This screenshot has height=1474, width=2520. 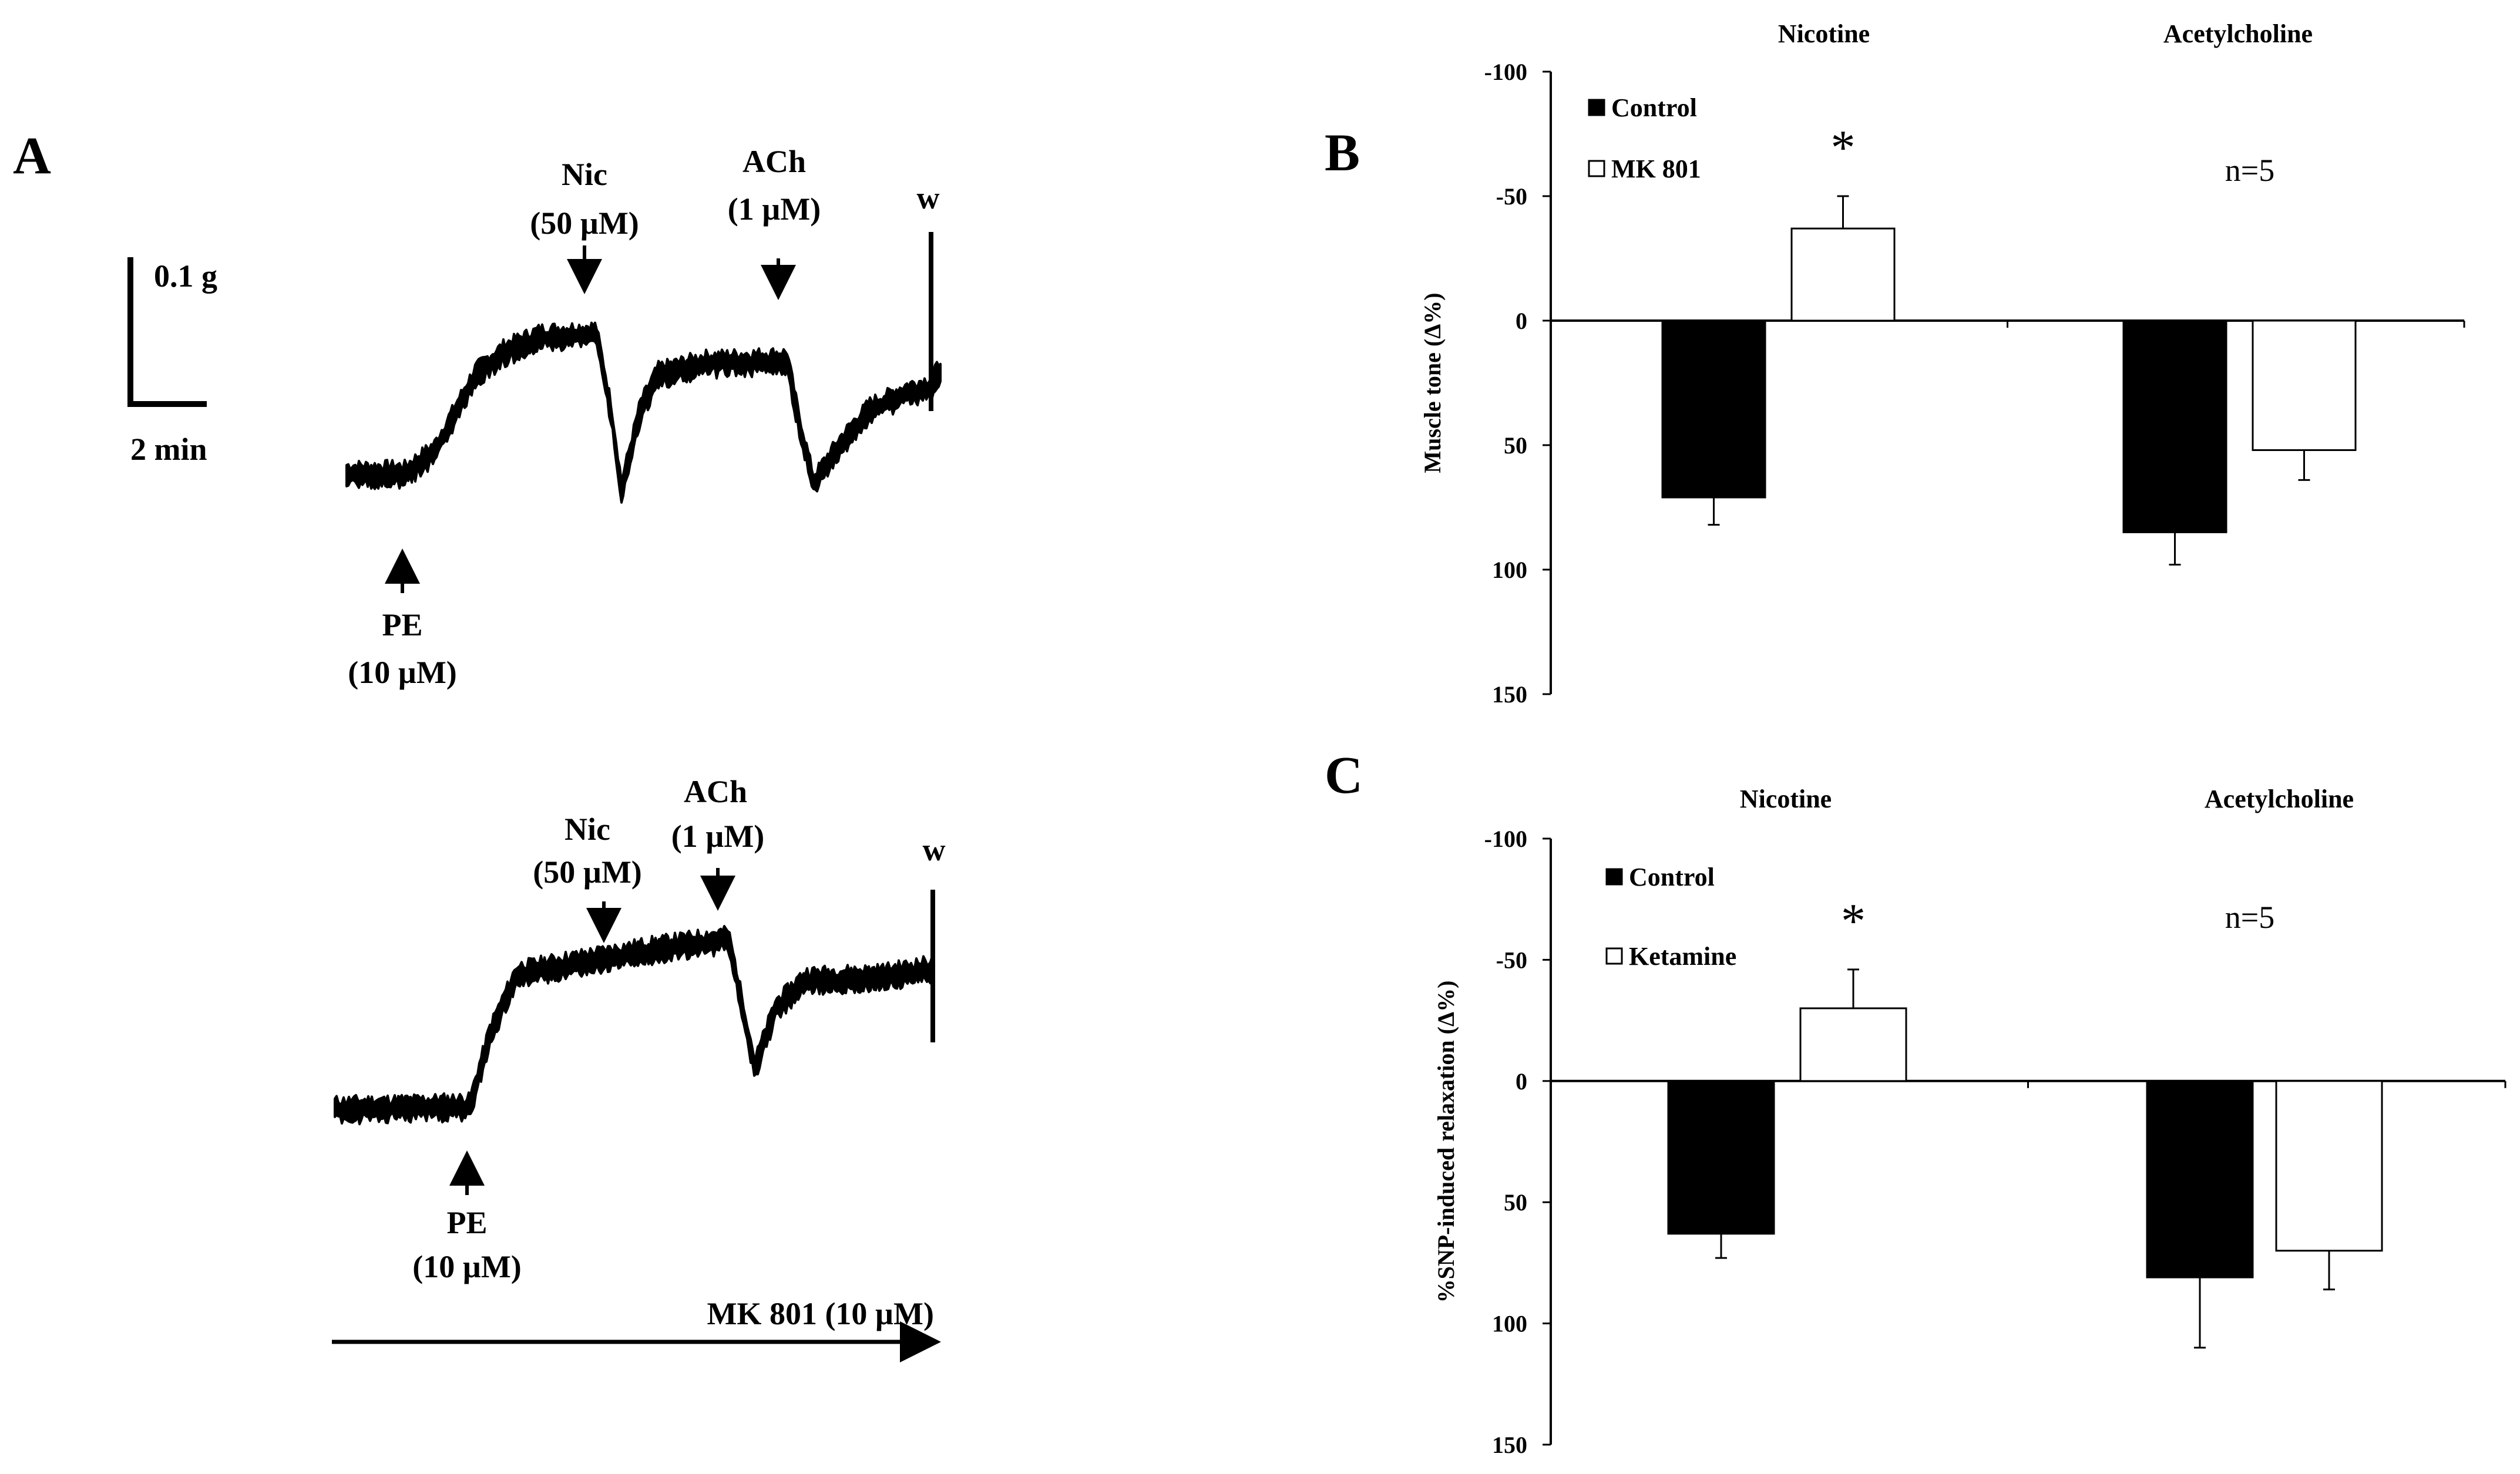 What do you see at coordinates (32, 156) in the screenshot?
I see `panel-a-letter: A` at bounding box center [32, 156].